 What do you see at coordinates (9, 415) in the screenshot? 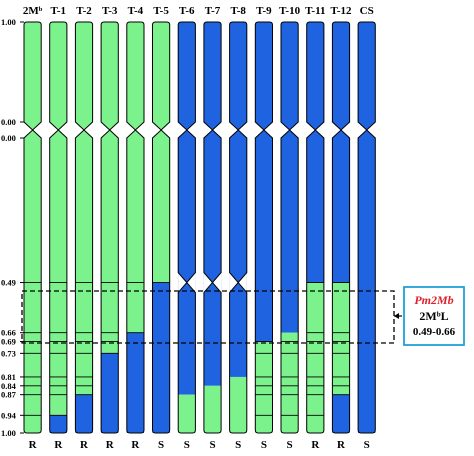
I see `tick-label: 0.94` at bounding box center [9, 415].